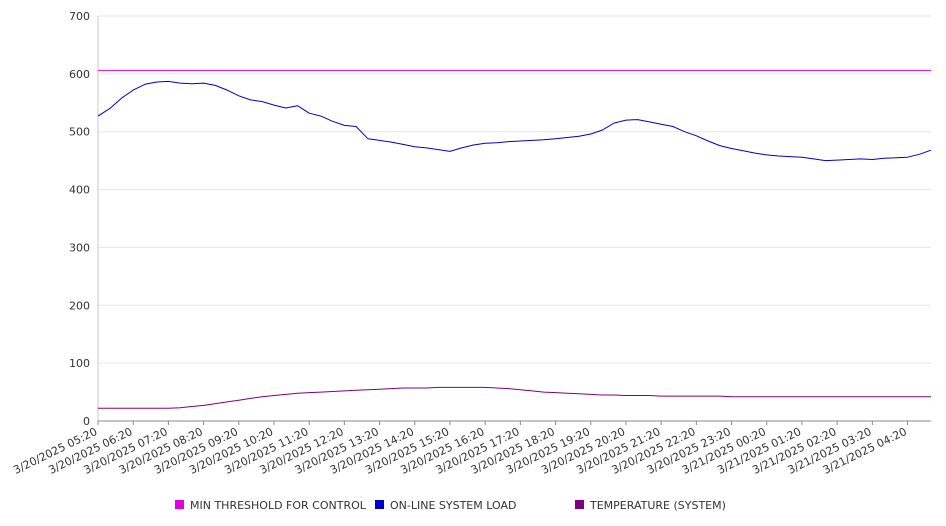 This screenshot has height=526, width=946. Describe the element at coordinates (657, 505) in the screenshot. I see `legend-label: TEMPERATURE (SYSTEM)` at that location.